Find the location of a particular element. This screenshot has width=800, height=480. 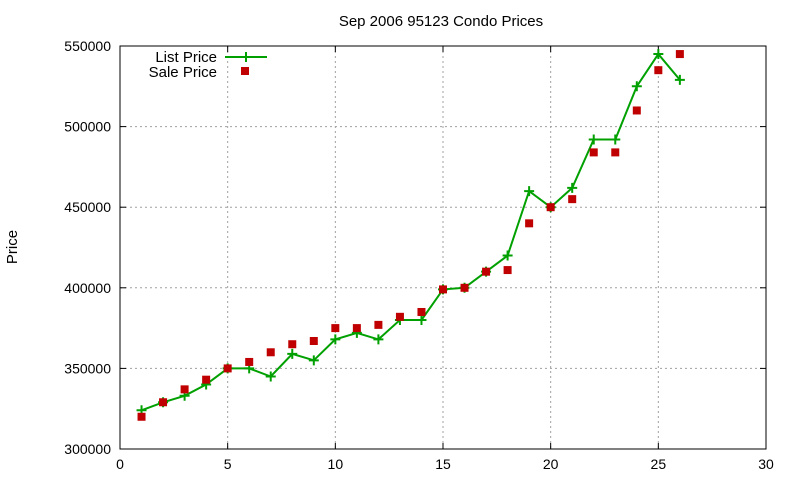

chart-title: Sep 2006 95123 Condo Prices is located at coordinates (441, 21).